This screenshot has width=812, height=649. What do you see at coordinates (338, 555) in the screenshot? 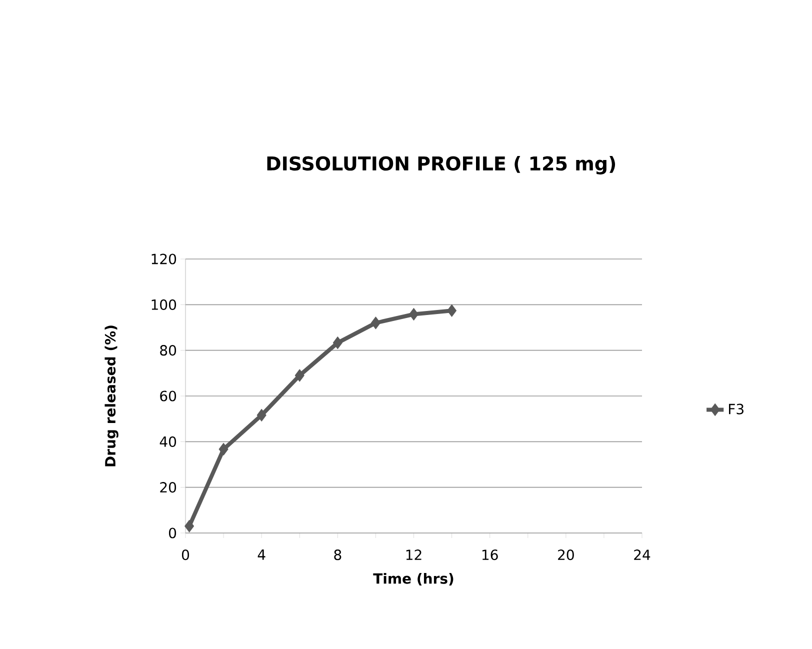
I see `x-tick-label: 8` at bounding box center [338, 555].